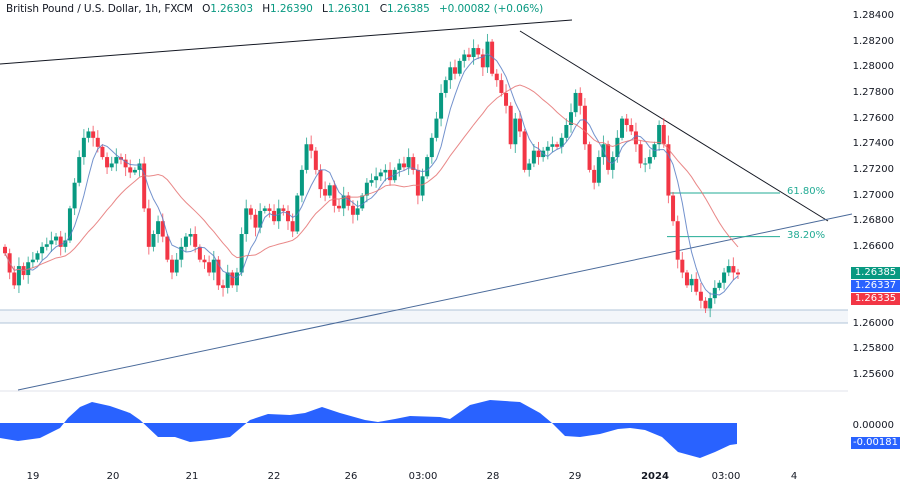  What do you see at coordinates (873, 246) in the screenshot?
I see `price-tick: 1.26600` at bounding box center [873, 246].